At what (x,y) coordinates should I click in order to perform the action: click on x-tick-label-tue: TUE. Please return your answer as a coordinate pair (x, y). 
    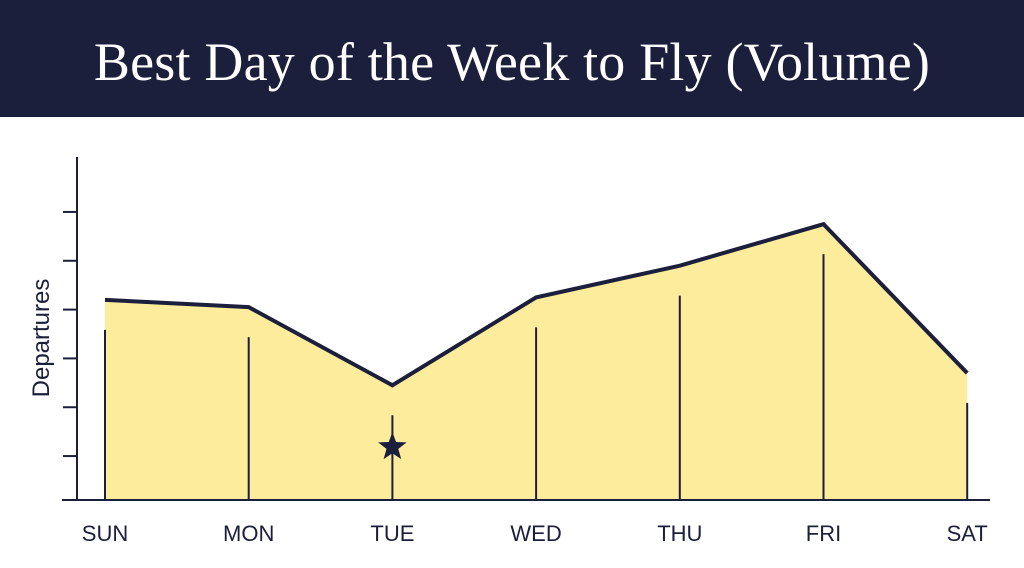
    Looking at the image, I should click on (392, 533).